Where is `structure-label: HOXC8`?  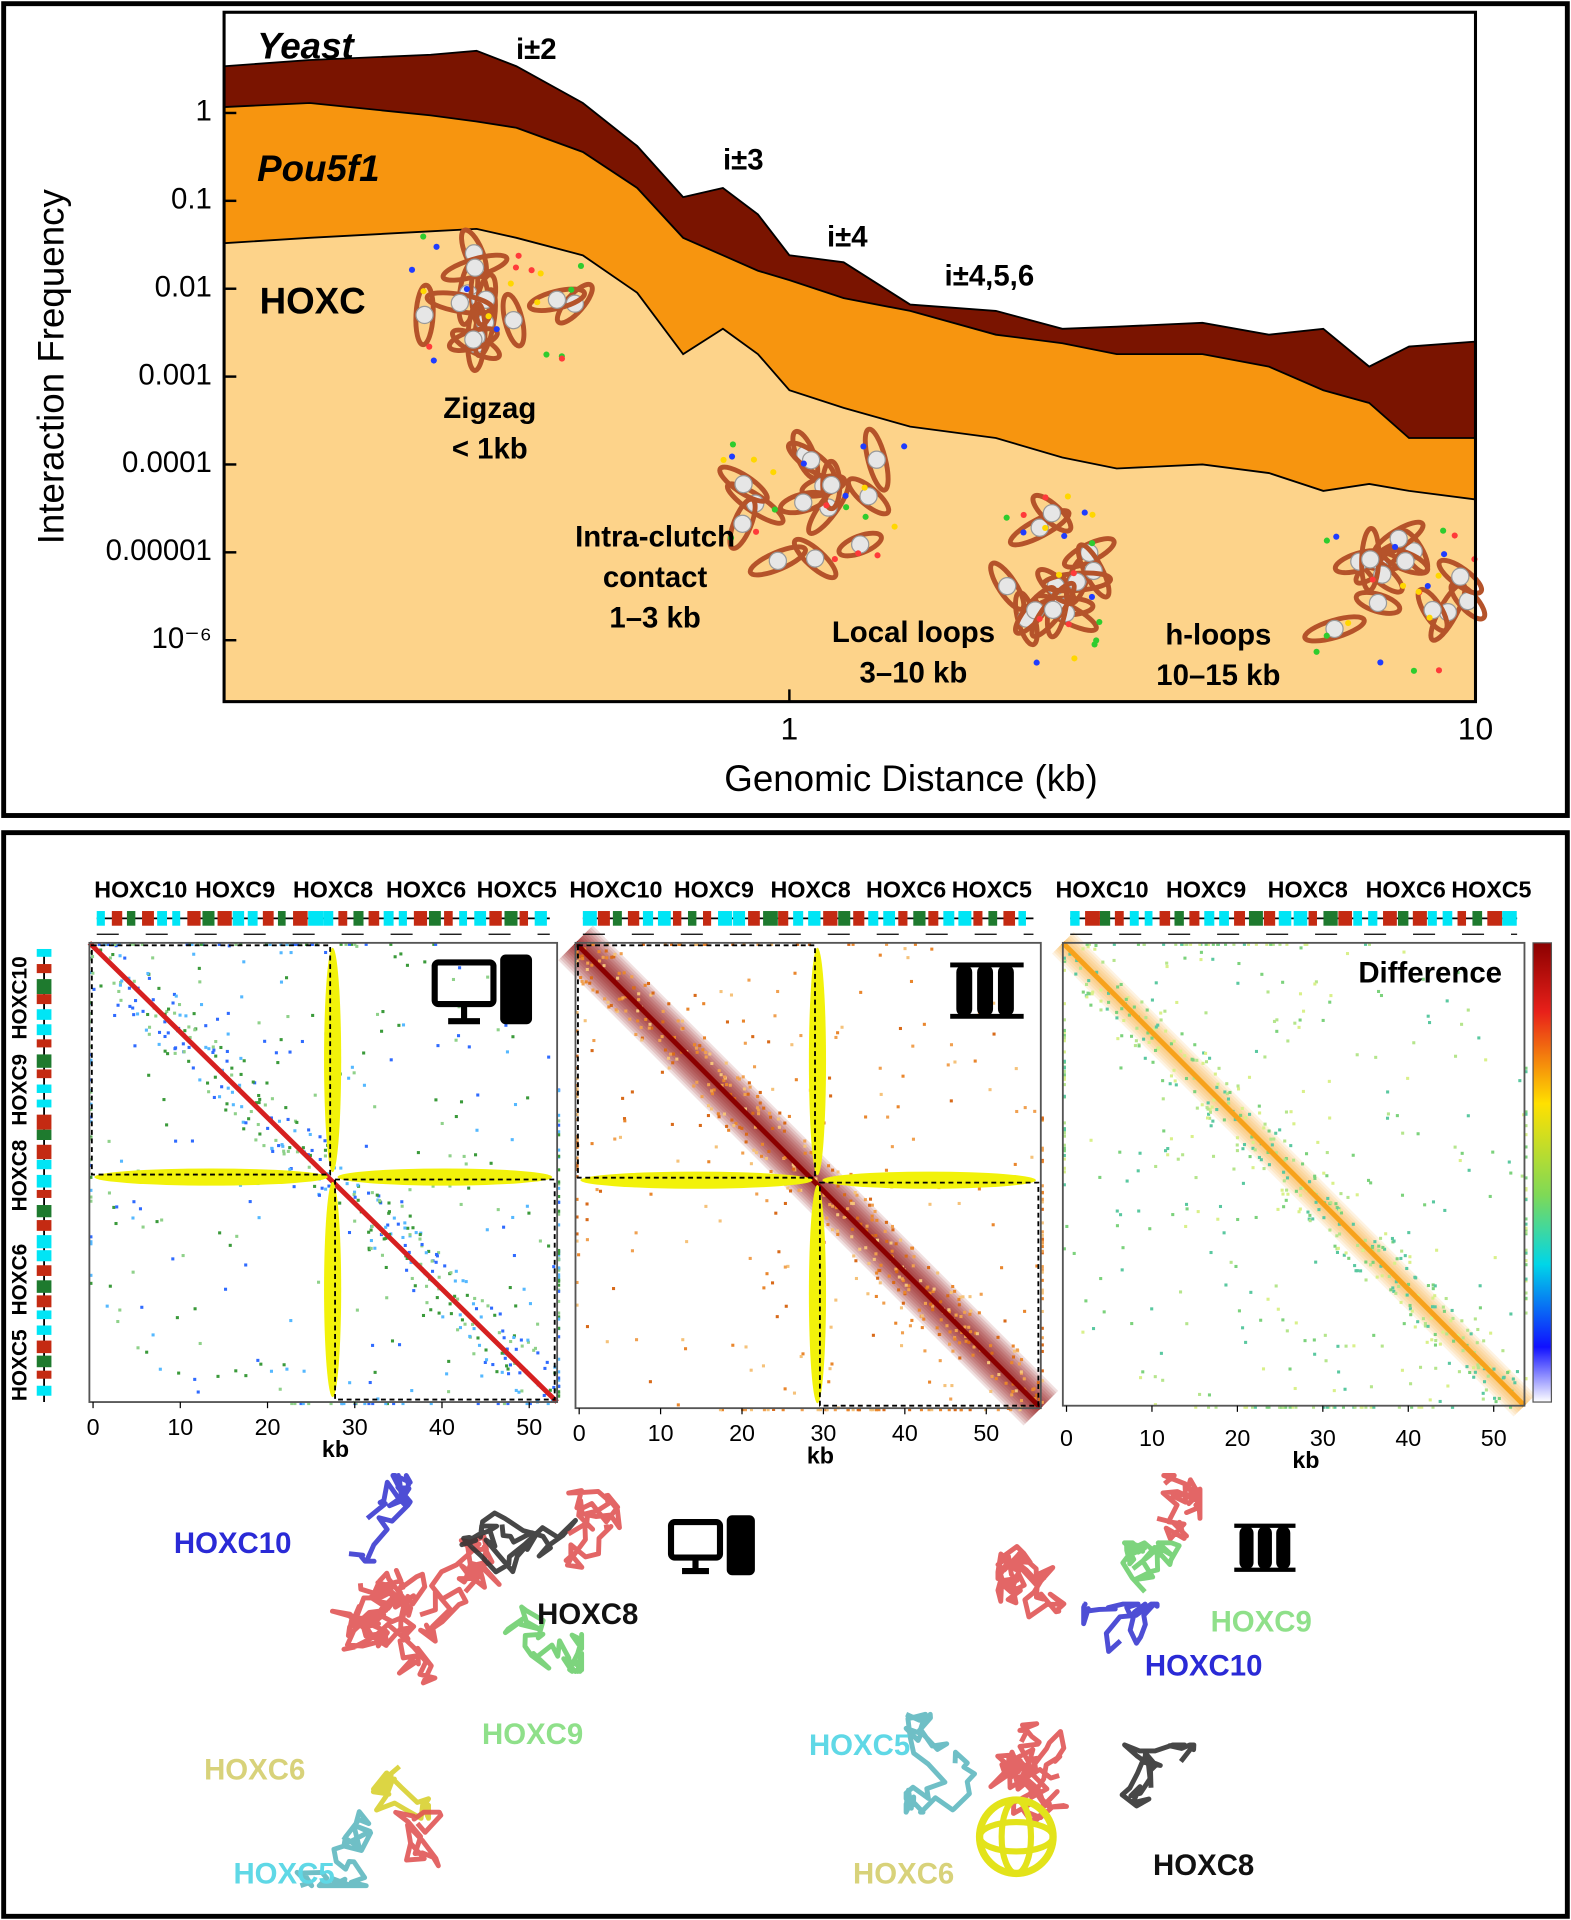
structure-label: HOXC8 is located at coordinates (587, 1614).